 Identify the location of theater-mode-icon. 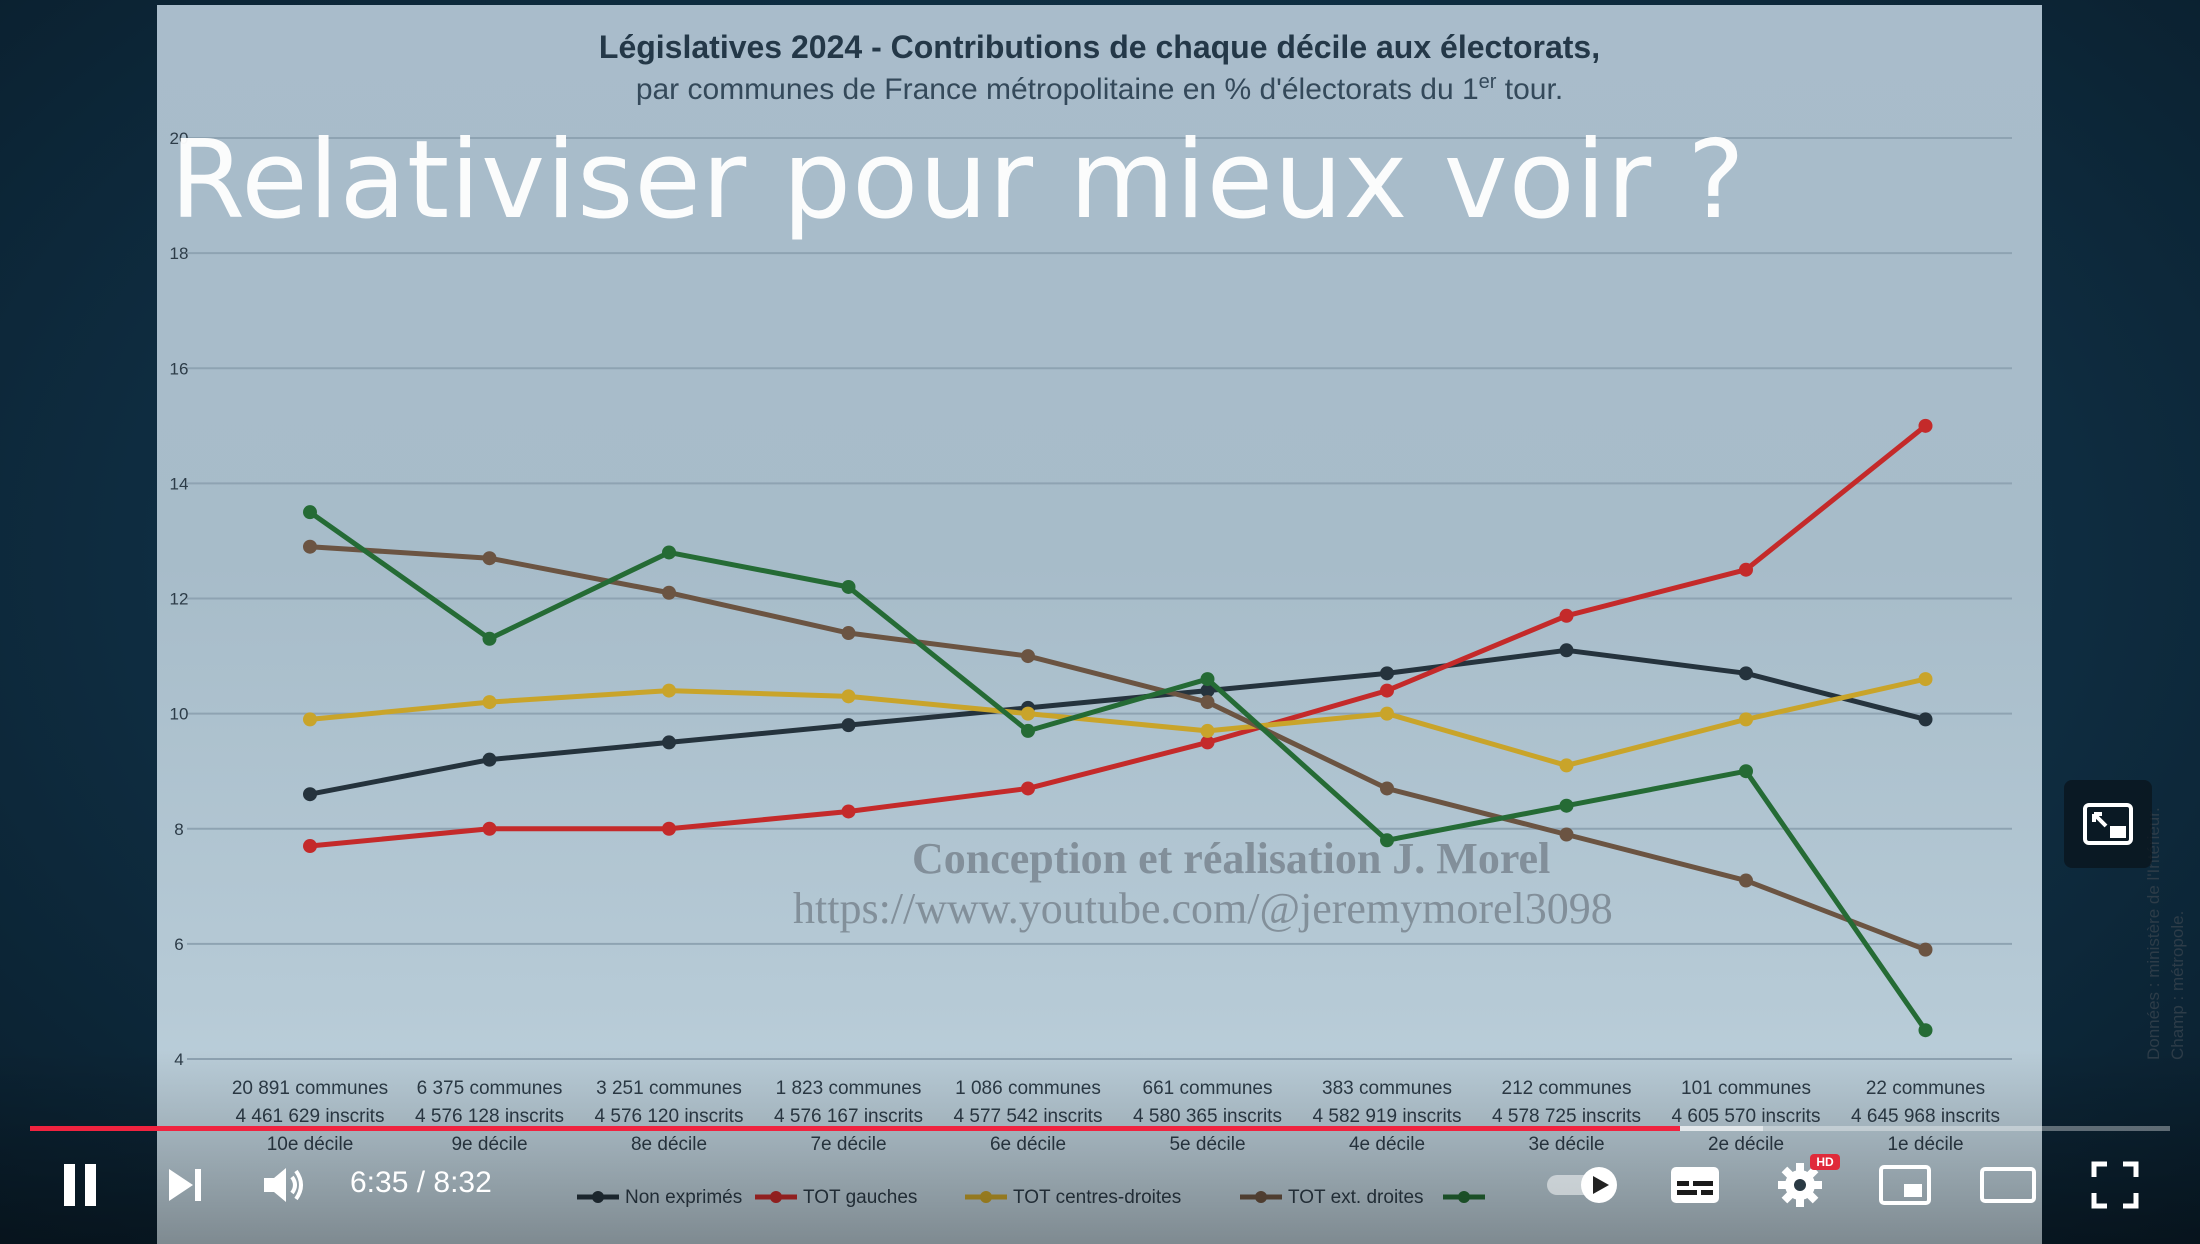
(2008, 1185).